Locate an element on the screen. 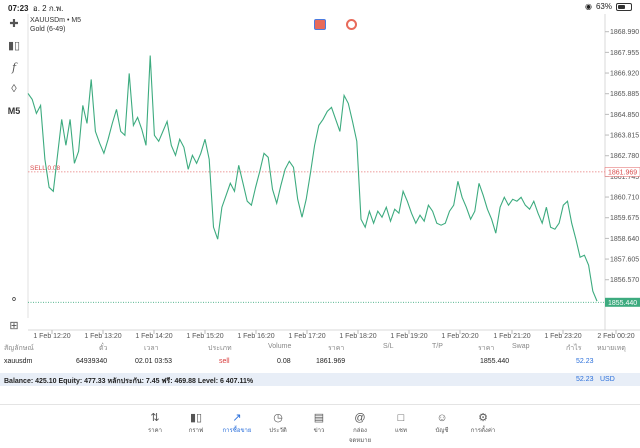 The image size is (640, 448). sell-price-tag is located at coordinates (622, 172).